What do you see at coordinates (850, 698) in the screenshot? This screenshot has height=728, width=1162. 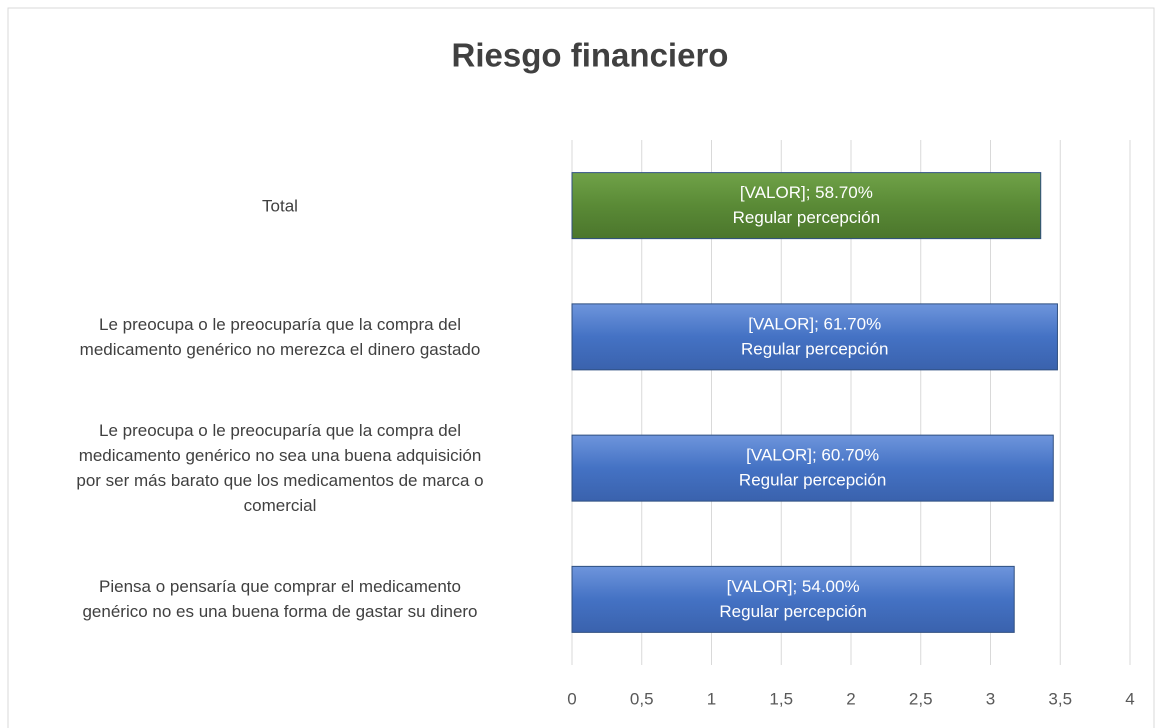 I see `x-tick-label: 2` at bounding box center [850, 698].